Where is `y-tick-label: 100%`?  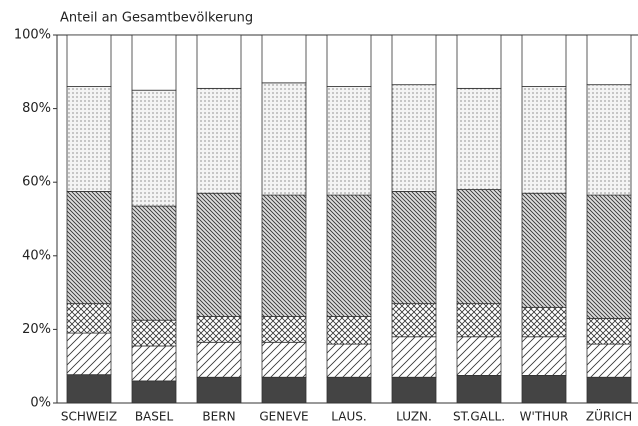
y-tick-label: 100% is located at coordinates (32, 35).